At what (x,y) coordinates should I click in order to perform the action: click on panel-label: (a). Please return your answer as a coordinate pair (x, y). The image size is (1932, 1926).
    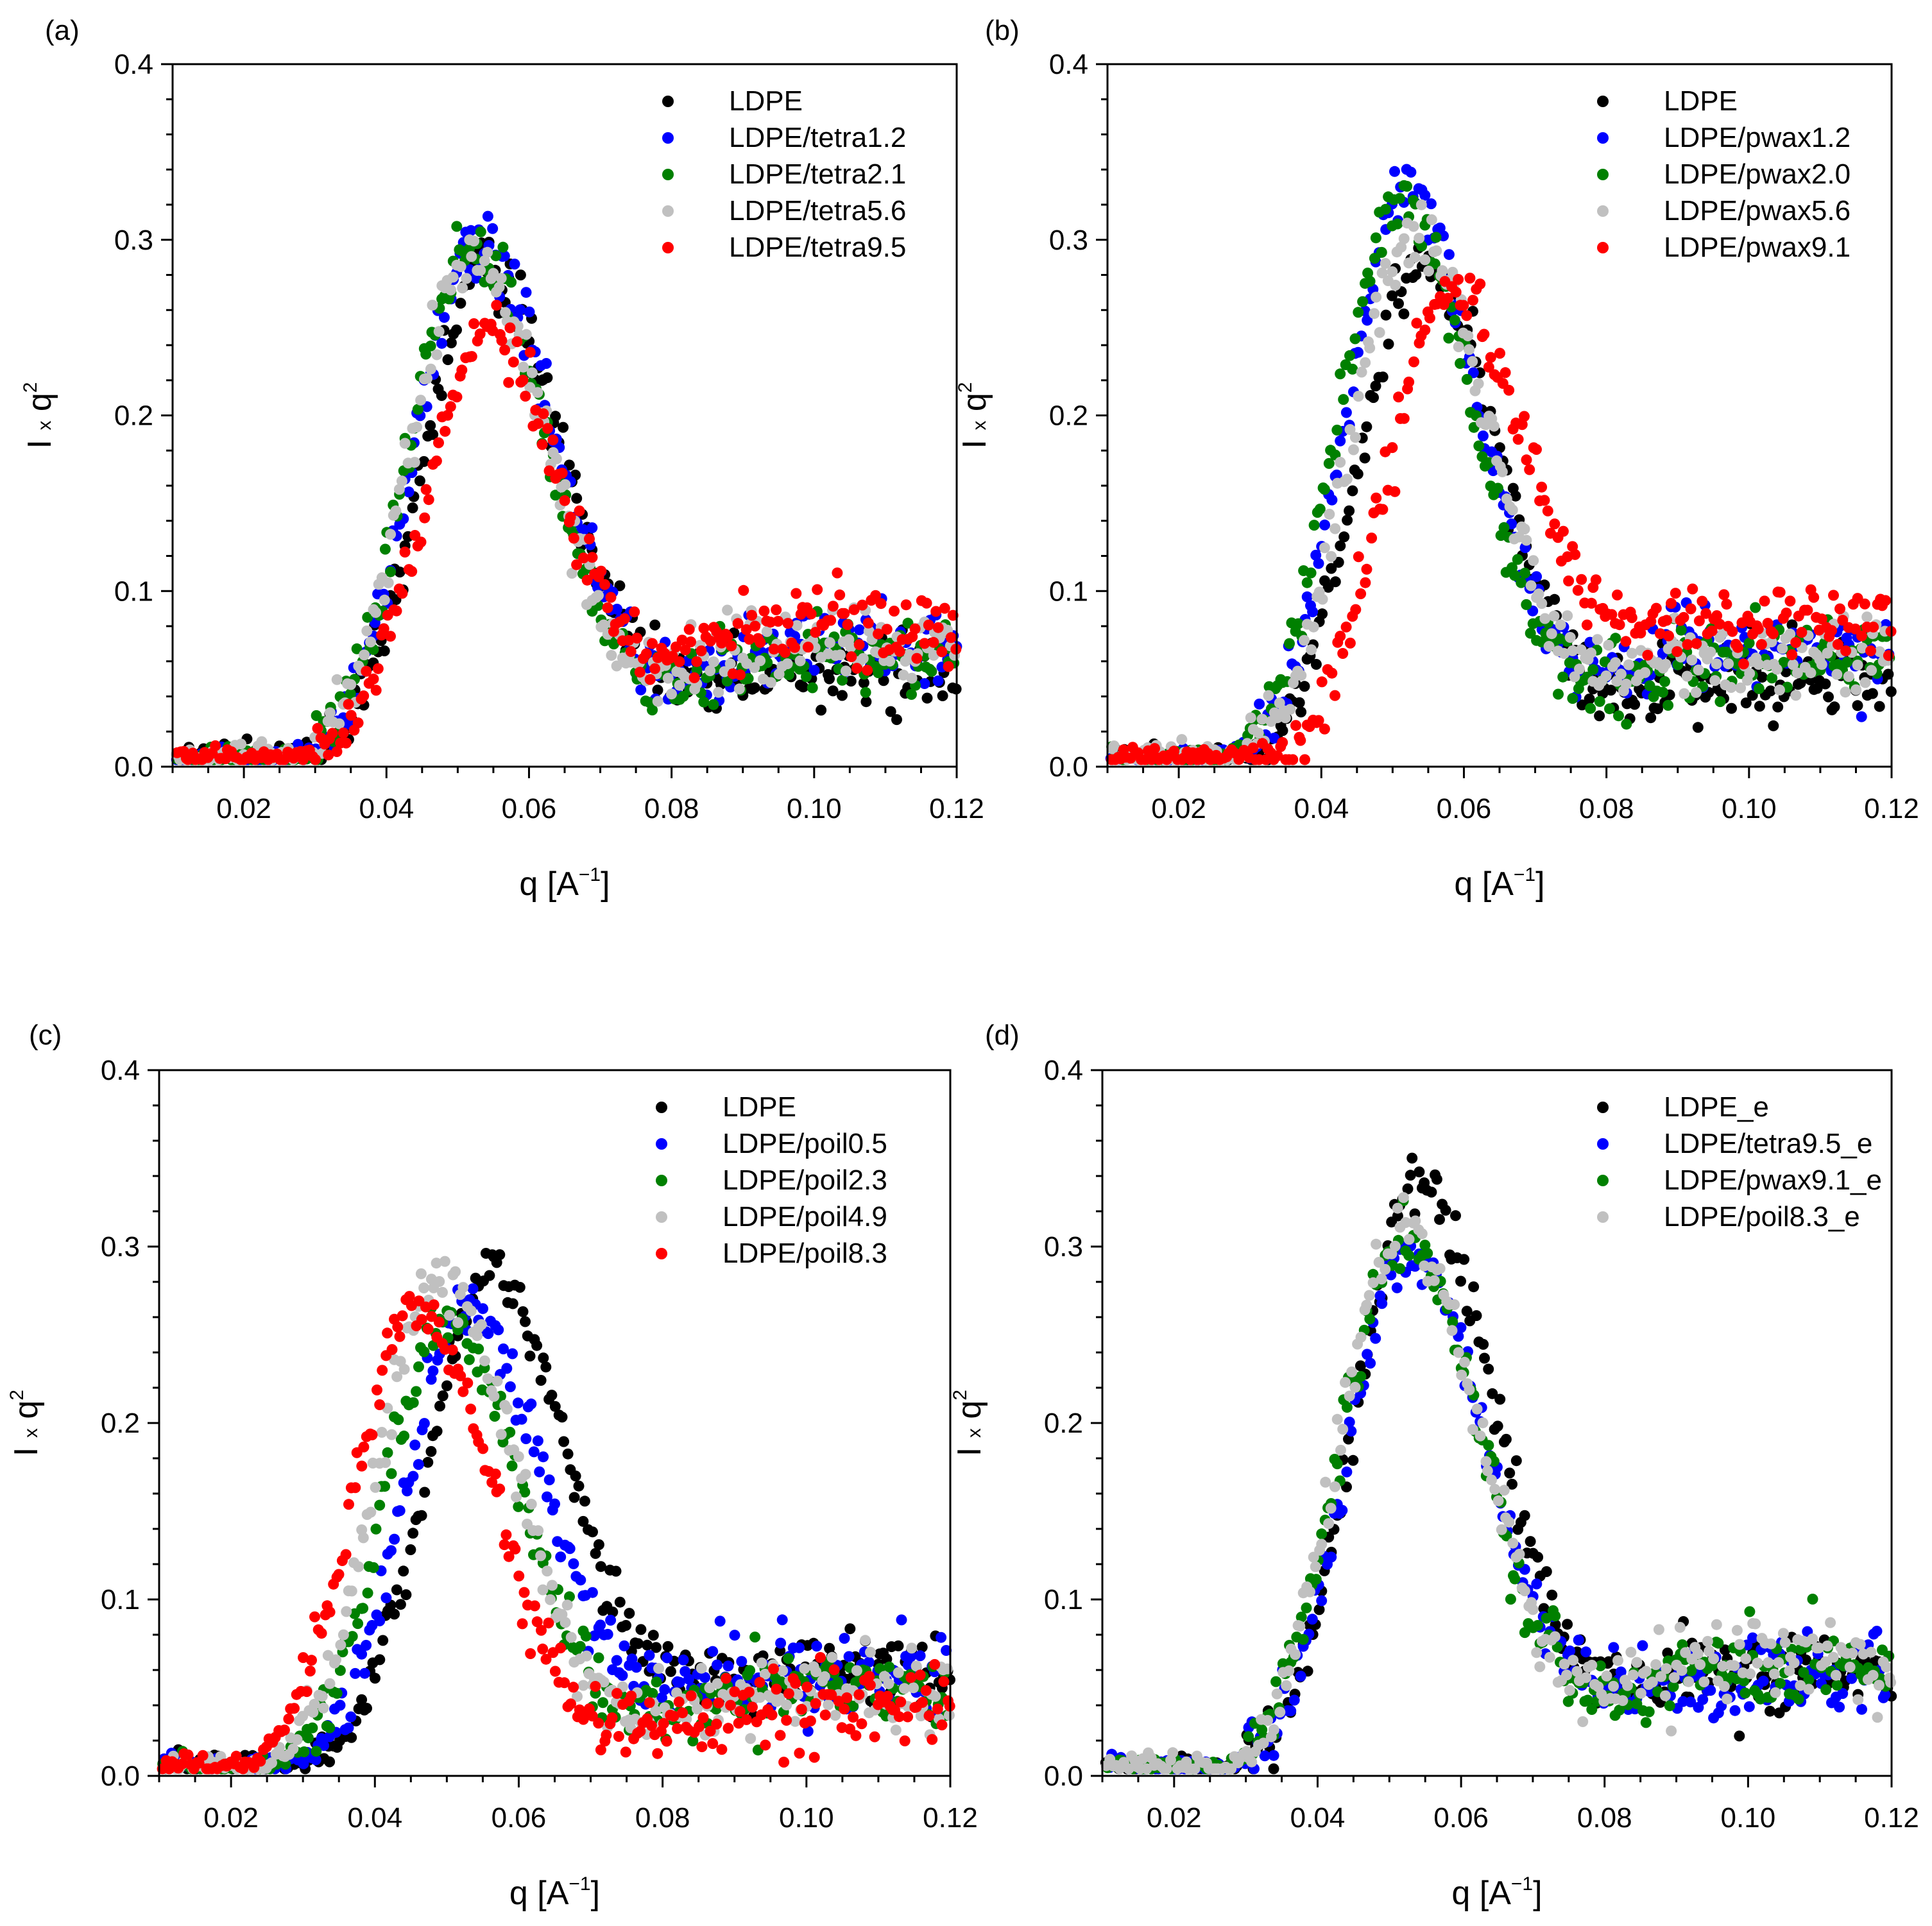
    Looking at the image, I should click on (62, 30).